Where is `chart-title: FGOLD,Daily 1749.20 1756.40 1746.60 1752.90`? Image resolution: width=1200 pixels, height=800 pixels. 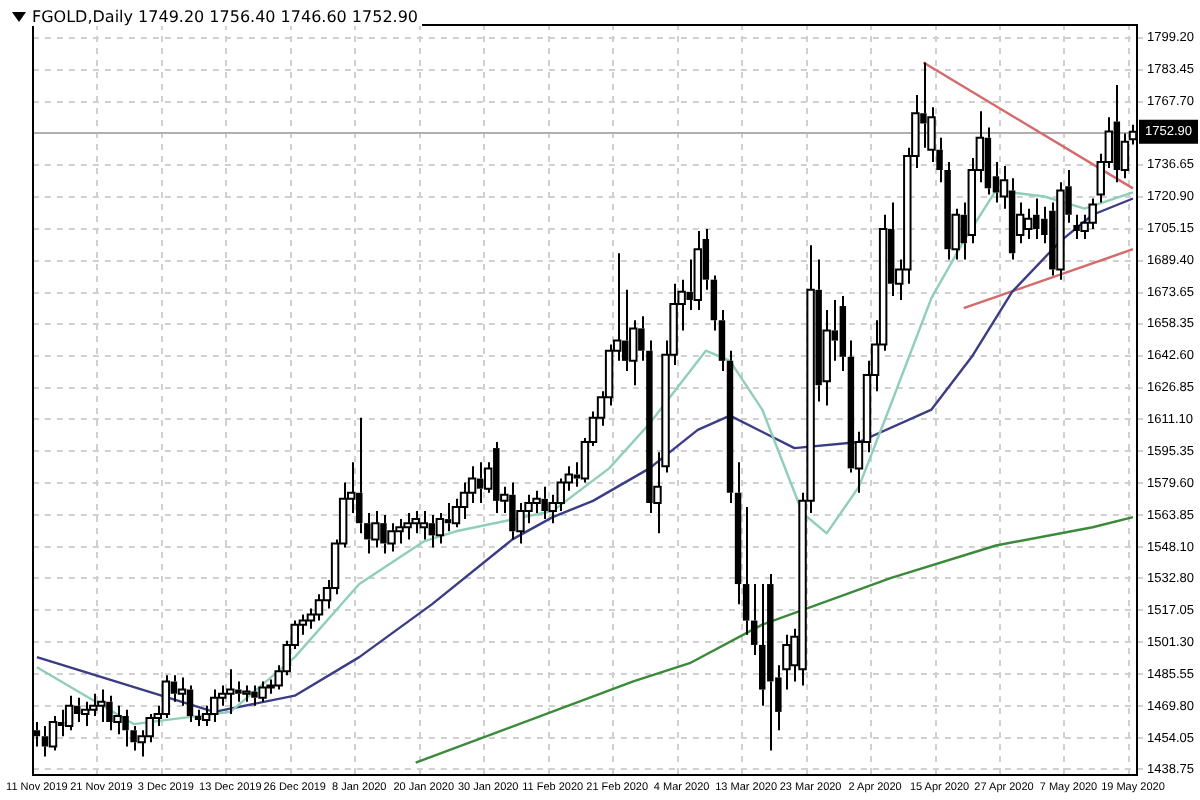 chart-title: FGOLD,Daily 1749.20 1756.40 1746.60 1752.90 is located at coordinates (225, 17).